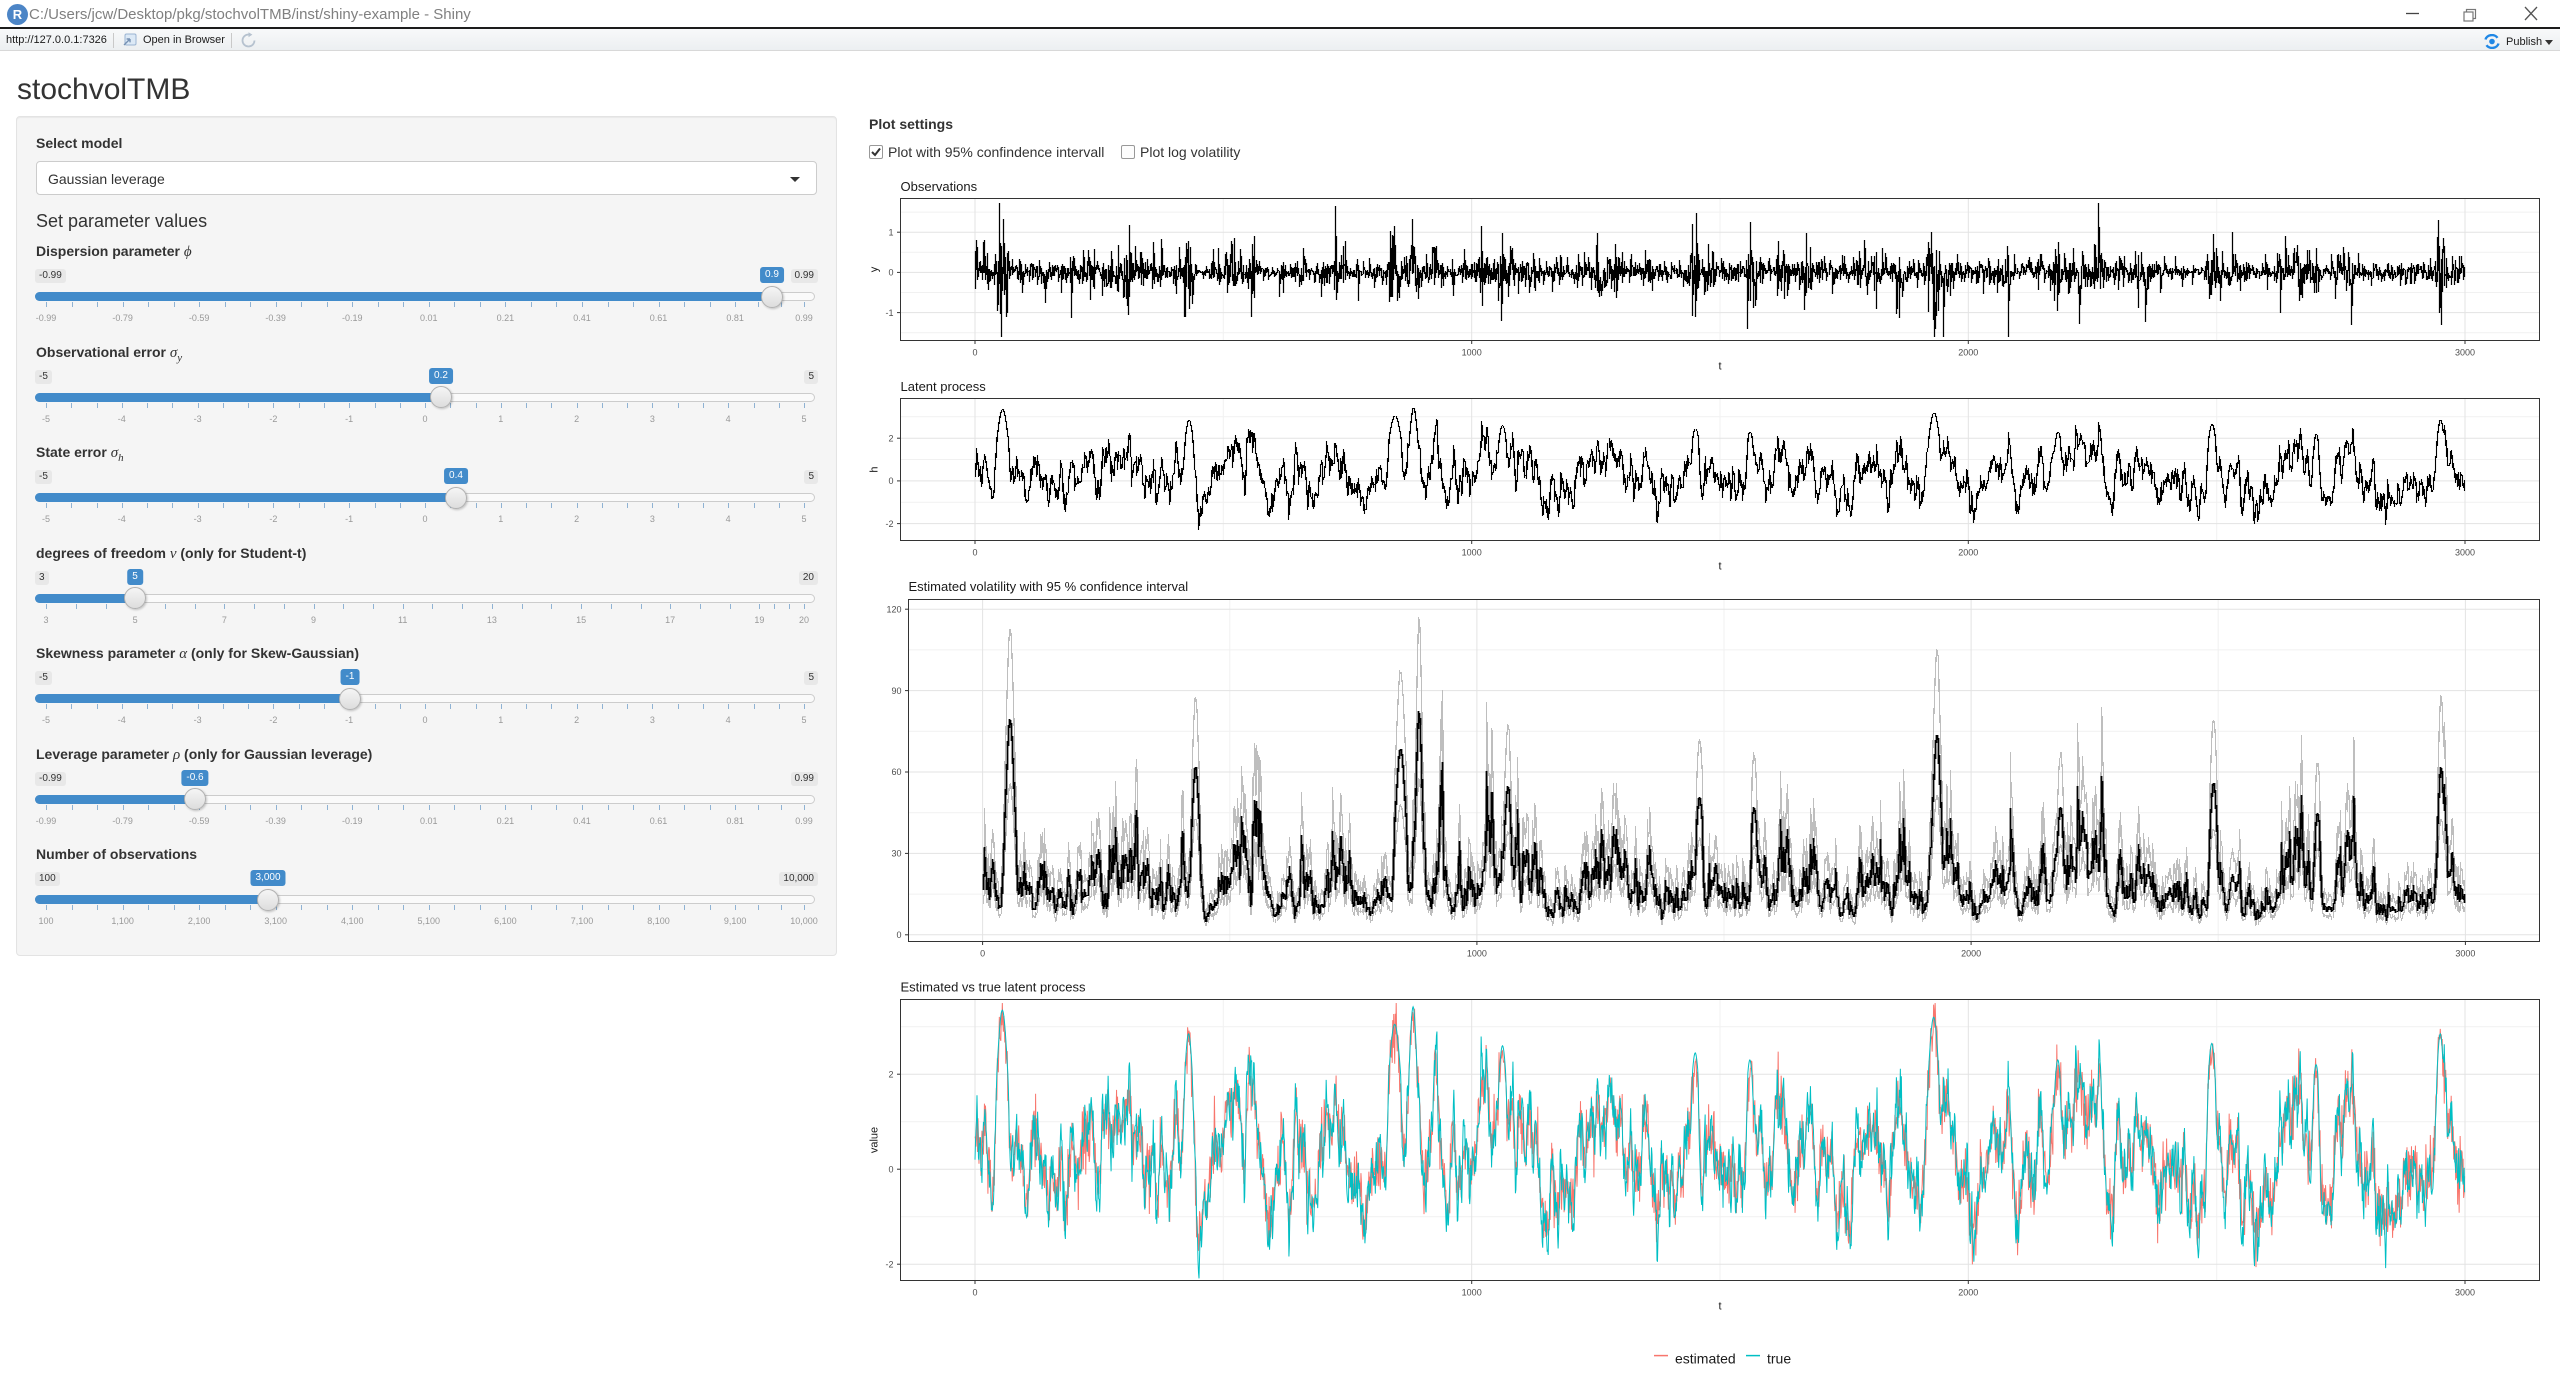 The height and width of the screenshot is (1390, 2560). What do you see at coordinates (896, 691) in the screenshot?
I see `svg-text: 90` at bounding box center [896, 691].